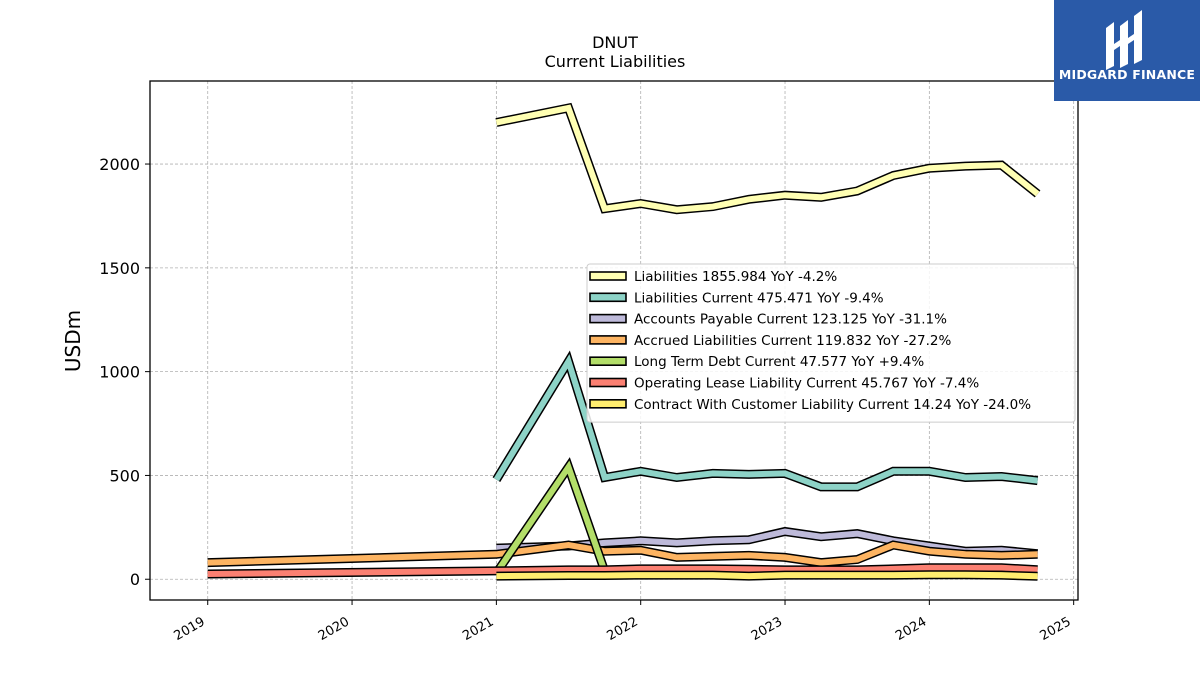  I want to click on x-tick-label: 2025, so click(1056, 629).